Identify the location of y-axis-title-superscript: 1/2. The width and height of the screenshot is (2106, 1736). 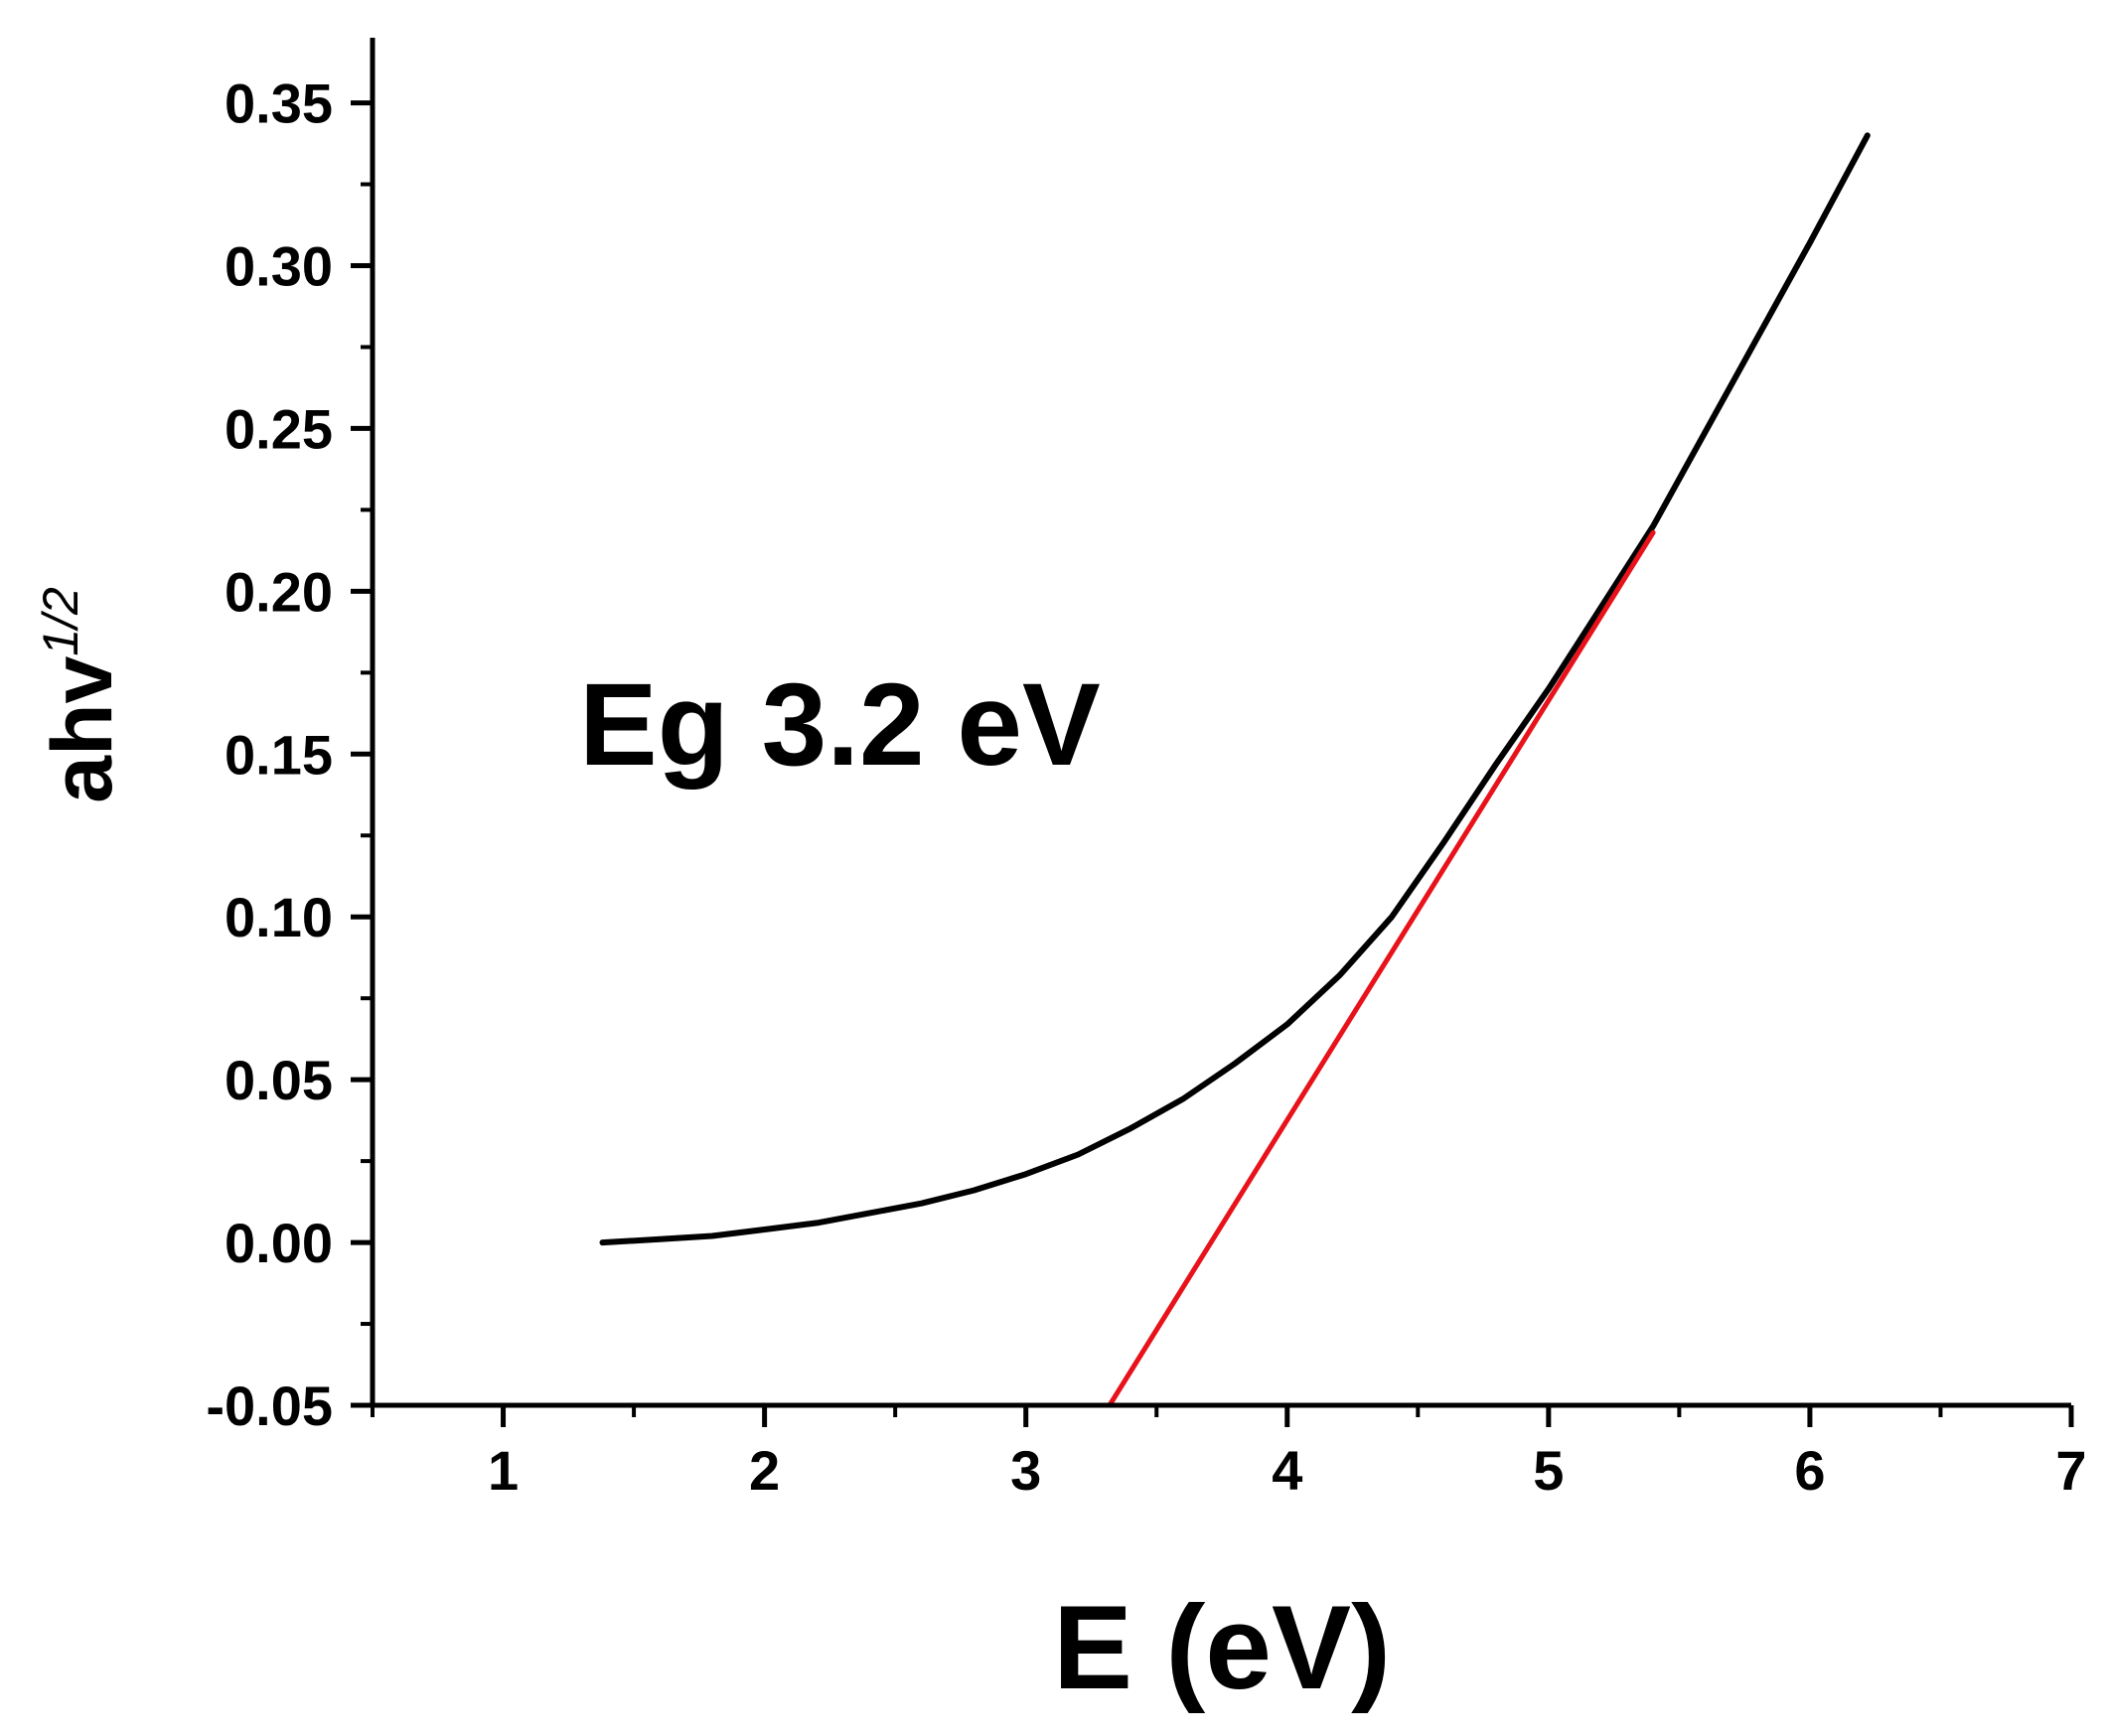
(60, 622).